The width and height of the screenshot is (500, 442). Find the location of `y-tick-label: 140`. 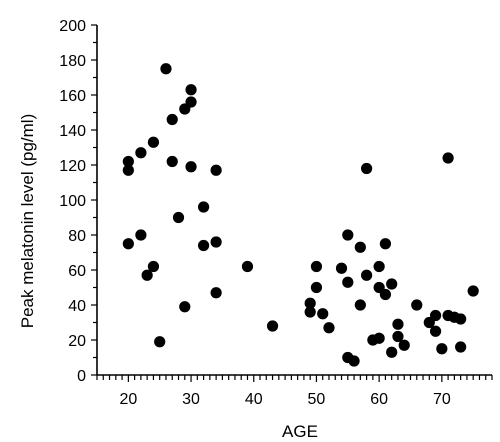

y-tick-label: 140 is located at coordinates (72, 131).